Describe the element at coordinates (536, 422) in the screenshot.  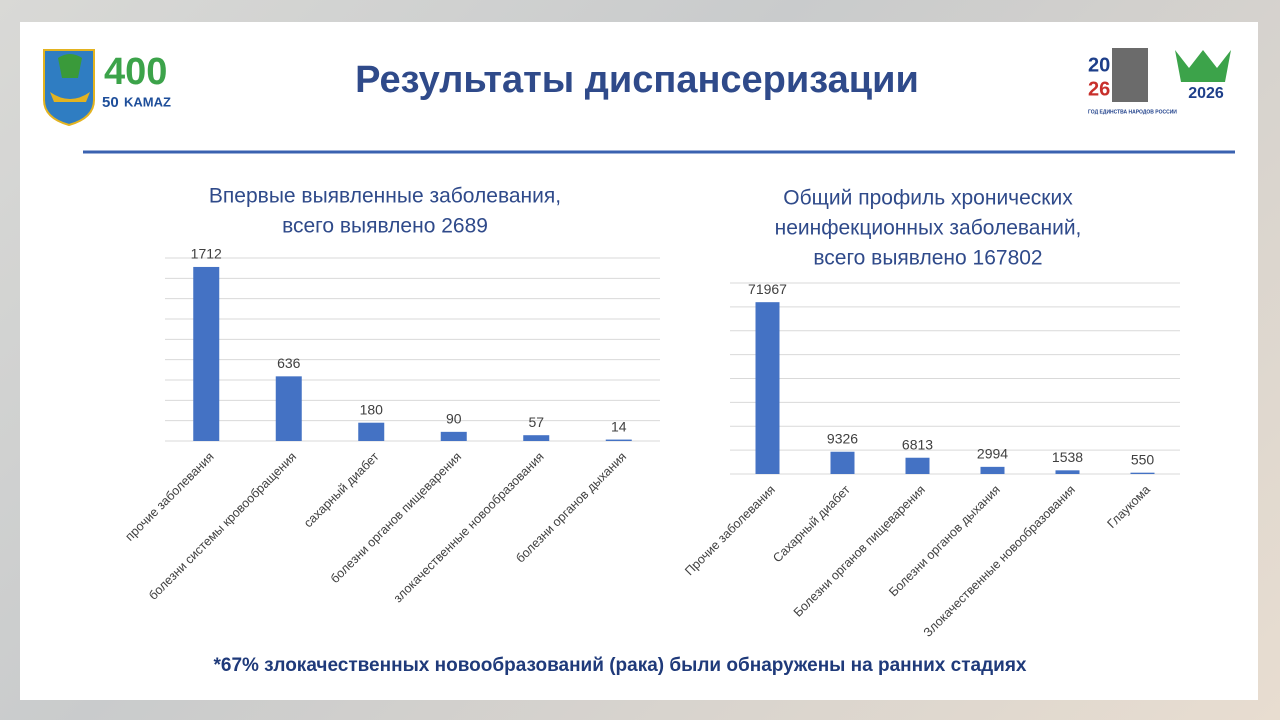
I see `value-label: 57` at that location.